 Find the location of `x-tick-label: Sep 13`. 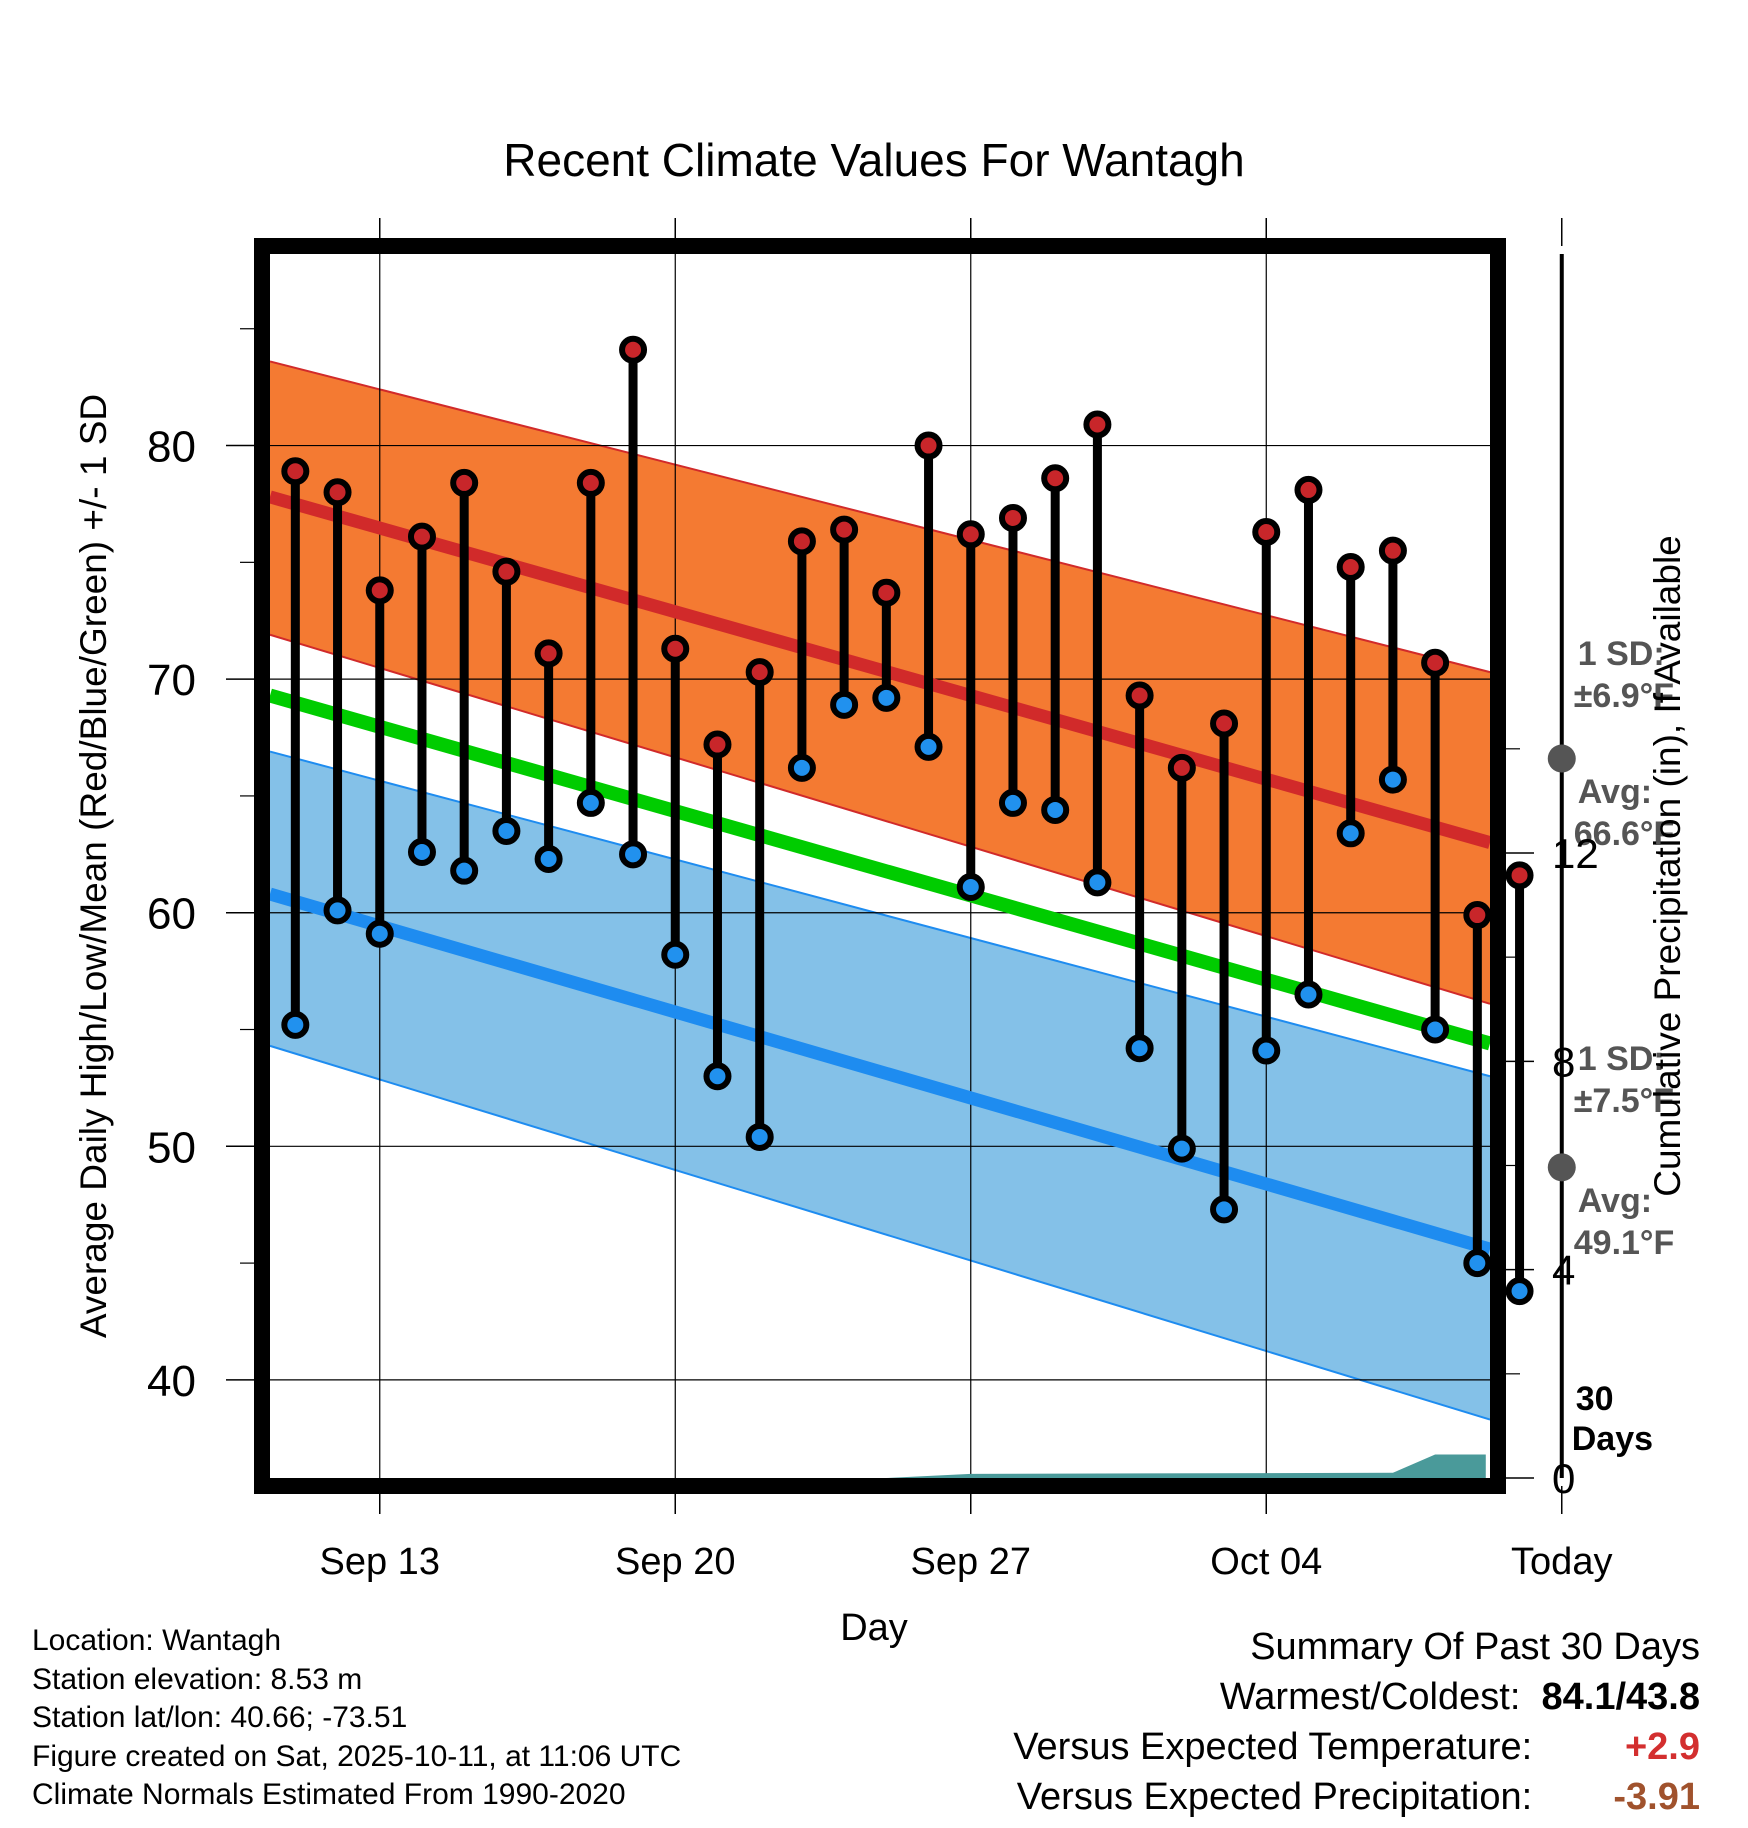

x-tick-label: Sep 13 is located at coordinates (380, 1562).